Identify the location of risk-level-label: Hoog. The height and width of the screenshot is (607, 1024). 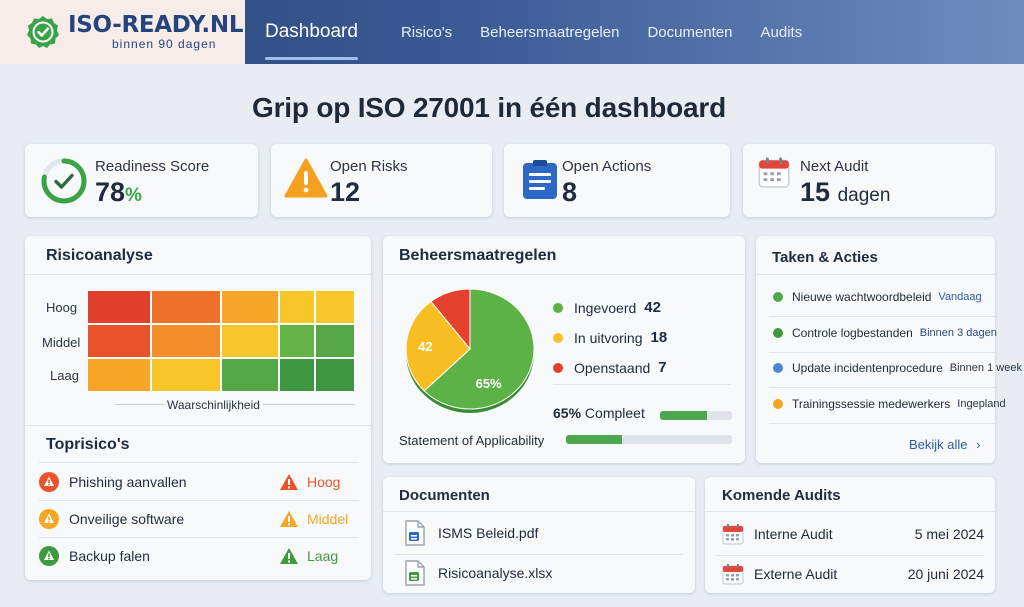
(324, 481).